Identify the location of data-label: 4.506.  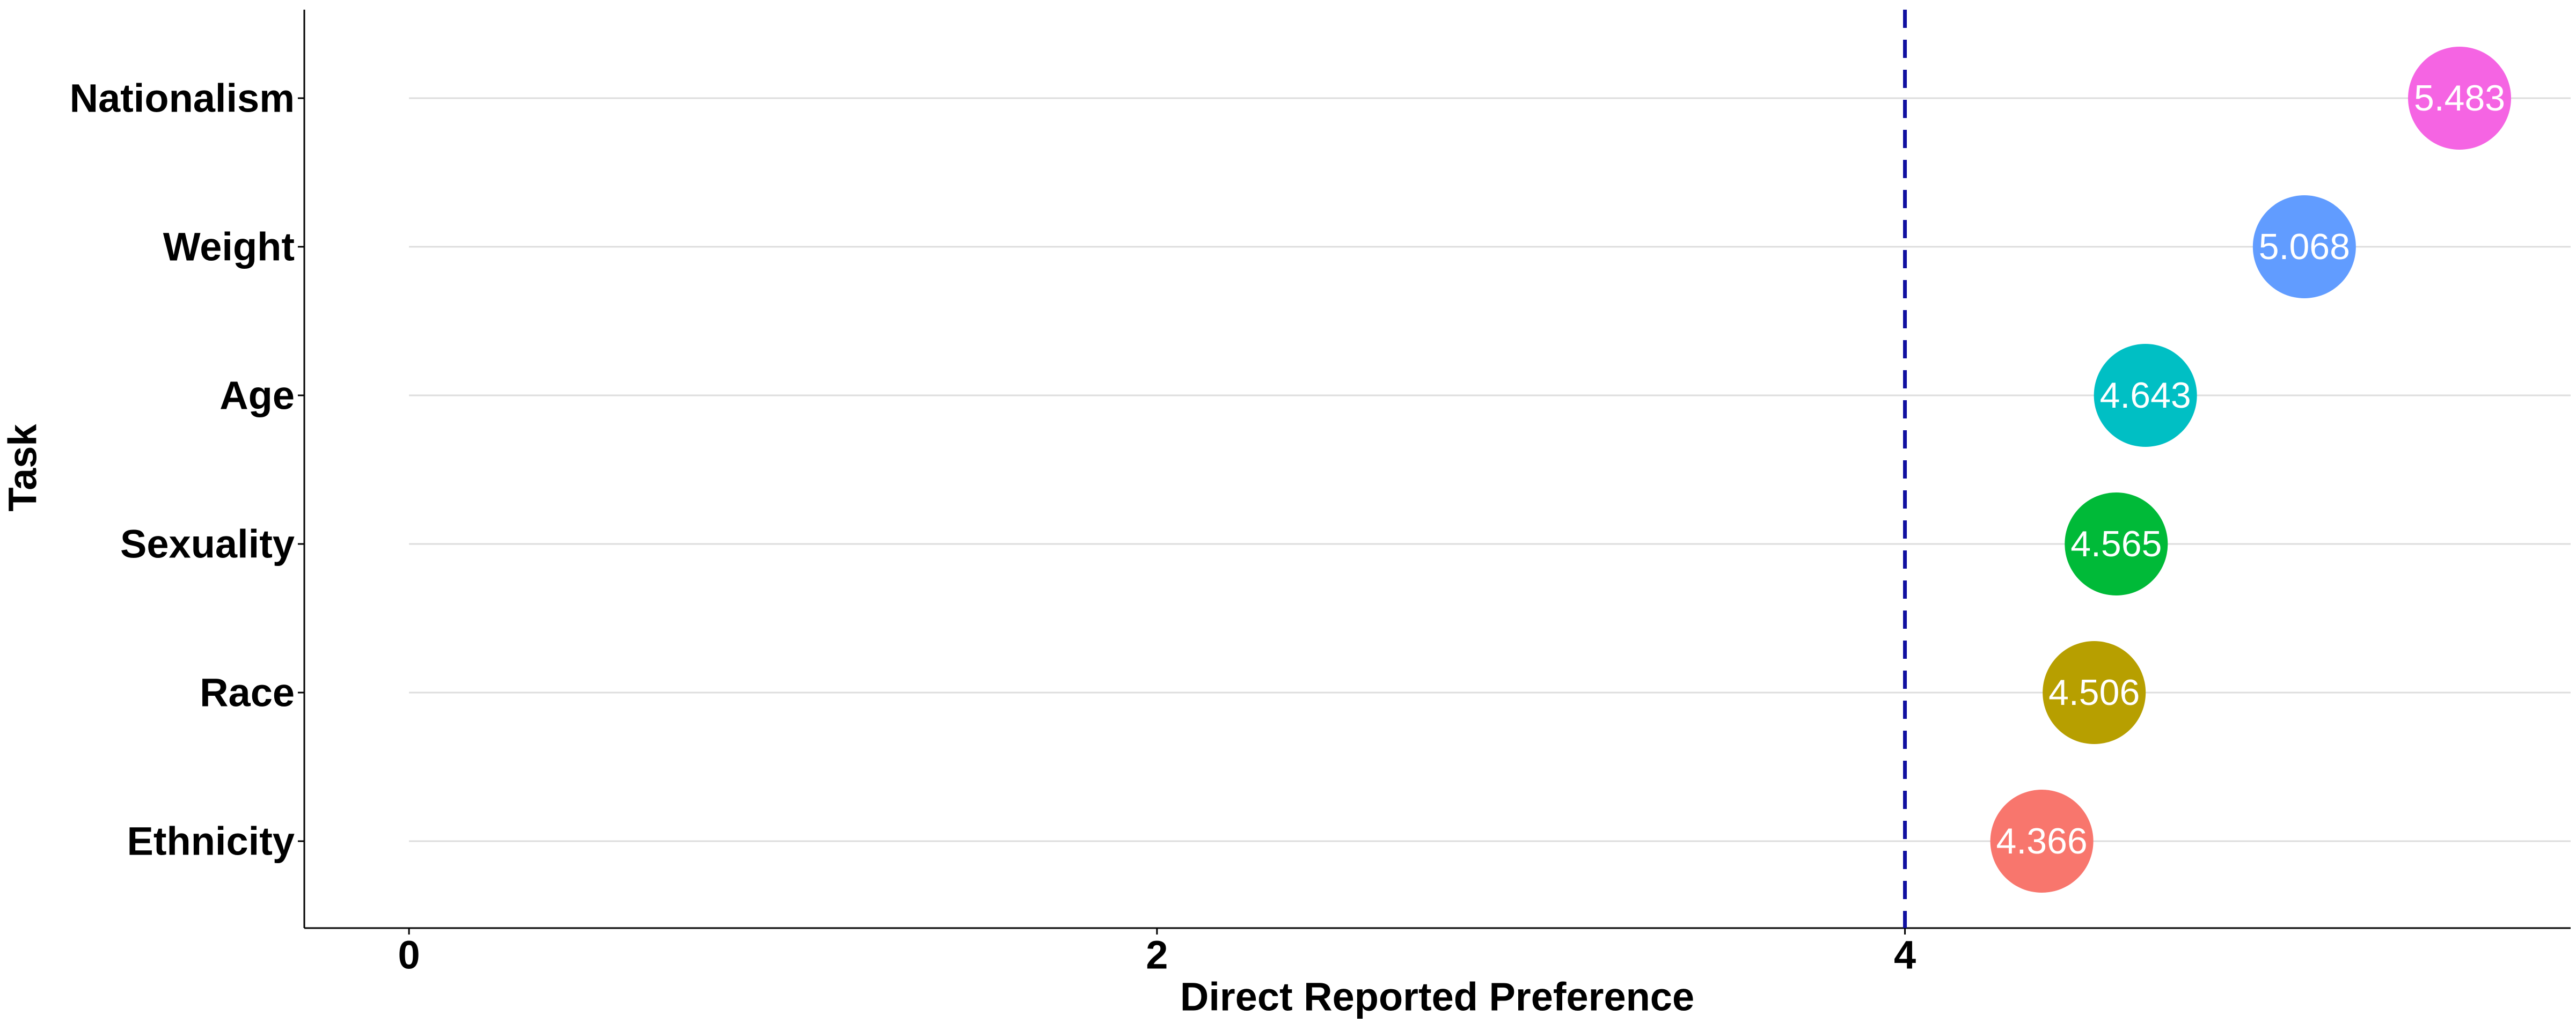
(2094, 693).